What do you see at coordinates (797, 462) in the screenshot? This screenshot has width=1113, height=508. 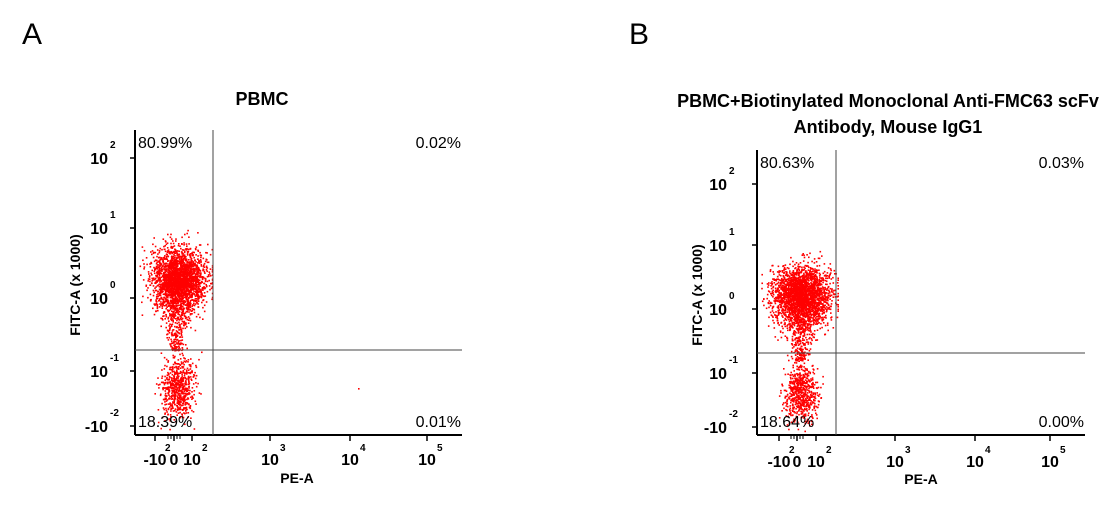 I see `x-tick-label: 0` at bounding box center [797, 462].